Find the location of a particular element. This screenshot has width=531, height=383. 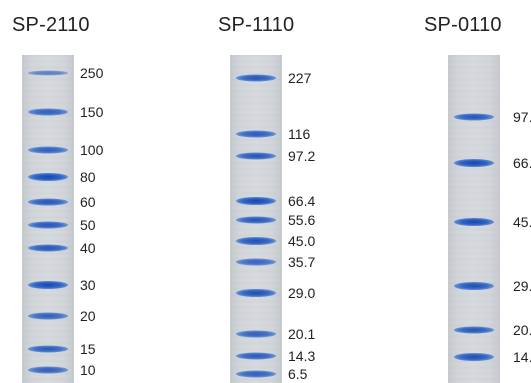

band-size-label: 100 is located at coordinates (92, 150).